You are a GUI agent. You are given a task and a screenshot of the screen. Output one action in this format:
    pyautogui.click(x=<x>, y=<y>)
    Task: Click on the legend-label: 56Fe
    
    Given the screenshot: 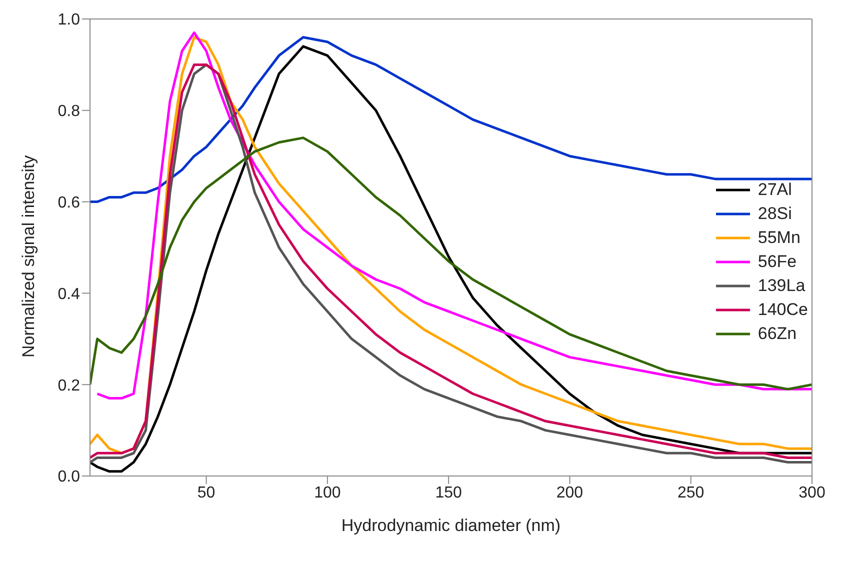 What is the action you would take?
    pyautogui.click(x=777, y=262)
    